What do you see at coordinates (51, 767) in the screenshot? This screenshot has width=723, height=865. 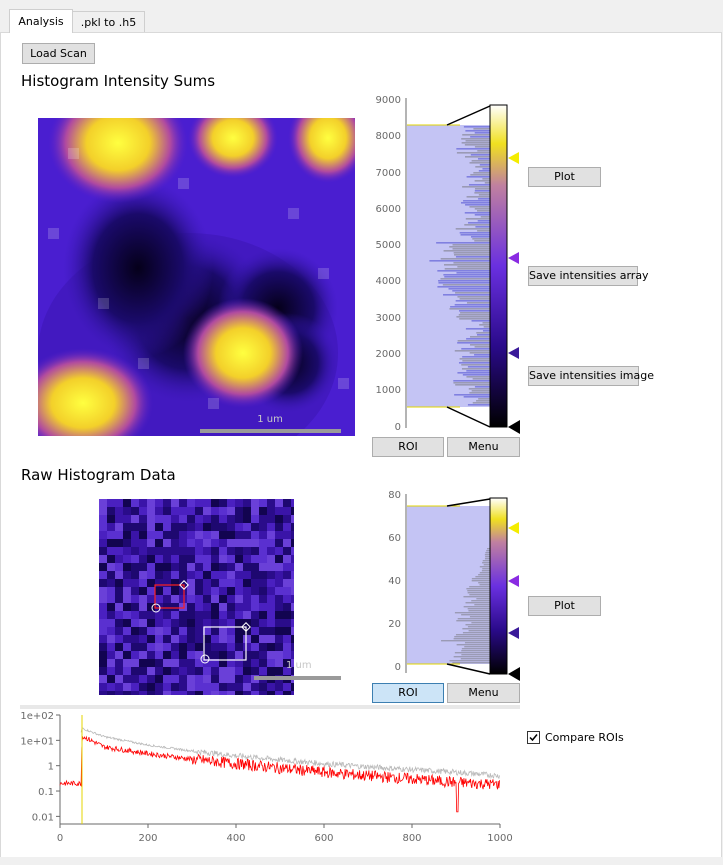 I see `y-tick-label: 1` at bounding box center [51, 767].